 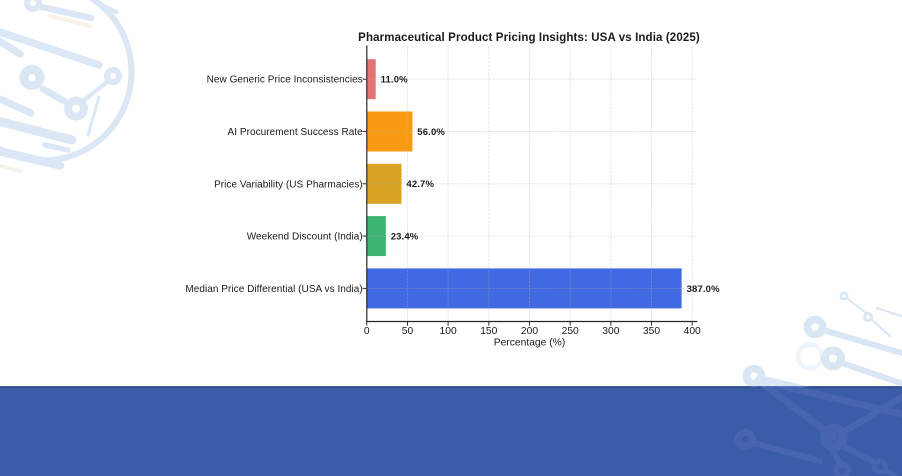 What do you see at coordinates (285, 80) in the screenshot?
I see `svg-text:New Generic Price Inconsistenc: New Generic Price Inconsistencies` at bounding box center [285, 80].